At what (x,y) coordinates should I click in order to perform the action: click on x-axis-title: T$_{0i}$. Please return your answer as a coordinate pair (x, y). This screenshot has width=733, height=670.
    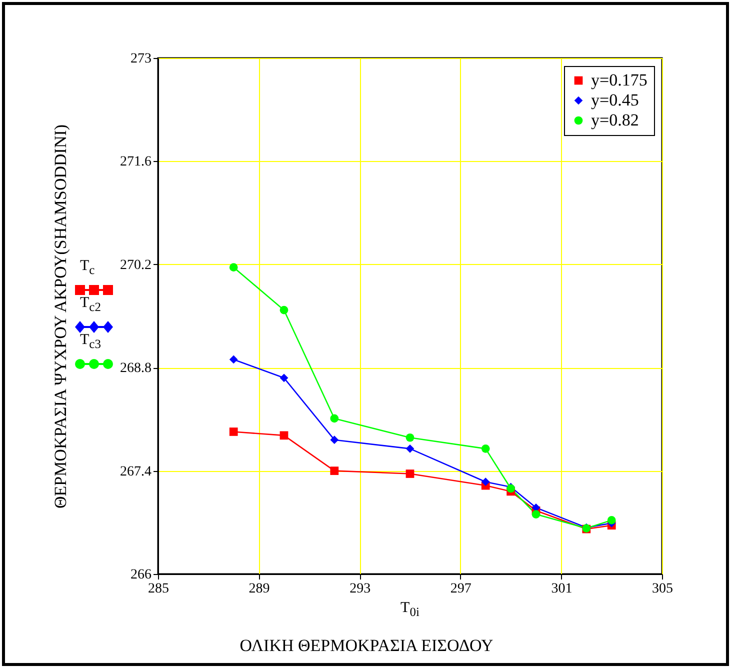
    Looking at the image, I should click on (410, 610).